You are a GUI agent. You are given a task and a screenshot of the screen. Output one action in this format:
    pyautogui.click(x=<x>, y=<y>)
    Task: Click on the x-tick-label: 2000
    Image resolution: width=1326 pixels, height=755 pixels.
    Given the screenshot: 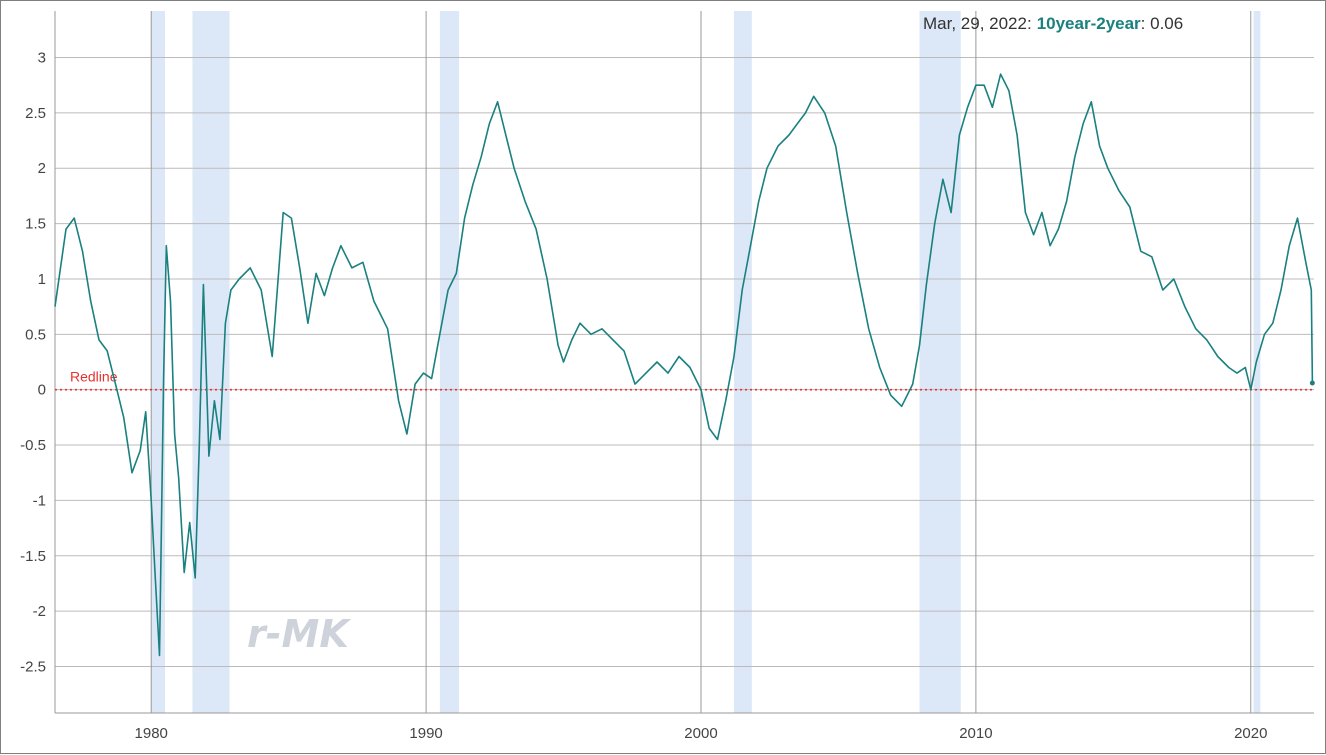 What is the action you would take?
    pyautogui.click(x=700, y=733)
    